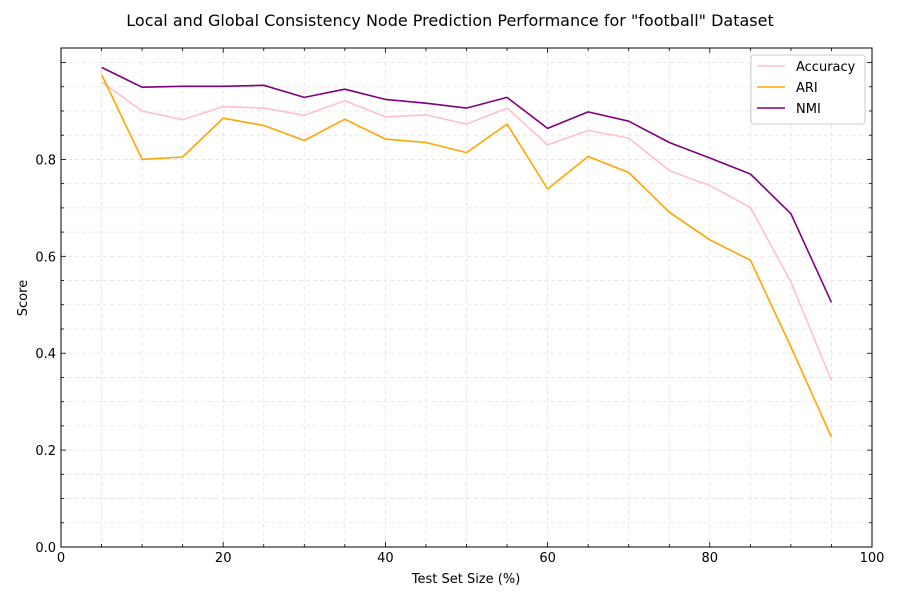 The width and height of the screenshot is (900, 600). I want to click on x-tick-label: 40, so click(385, 558).